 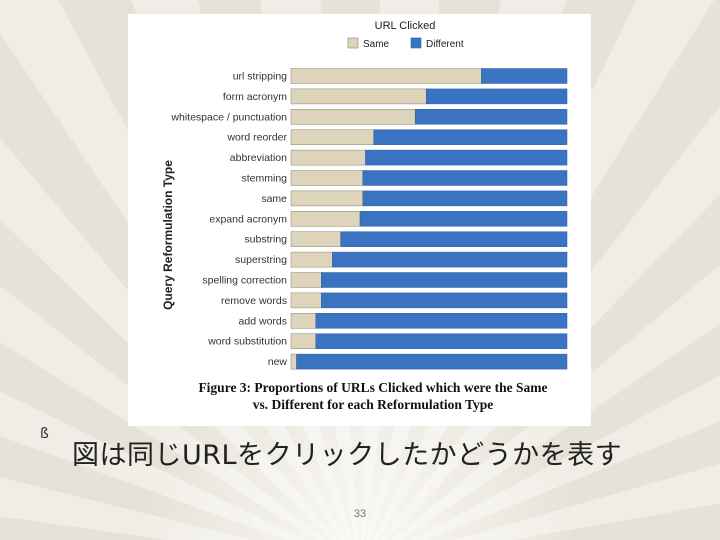 What do you see at coordinates (260, 77) in the screenshot?
I see `tick-label-0: url stripping` at bounding box center [260, 77].